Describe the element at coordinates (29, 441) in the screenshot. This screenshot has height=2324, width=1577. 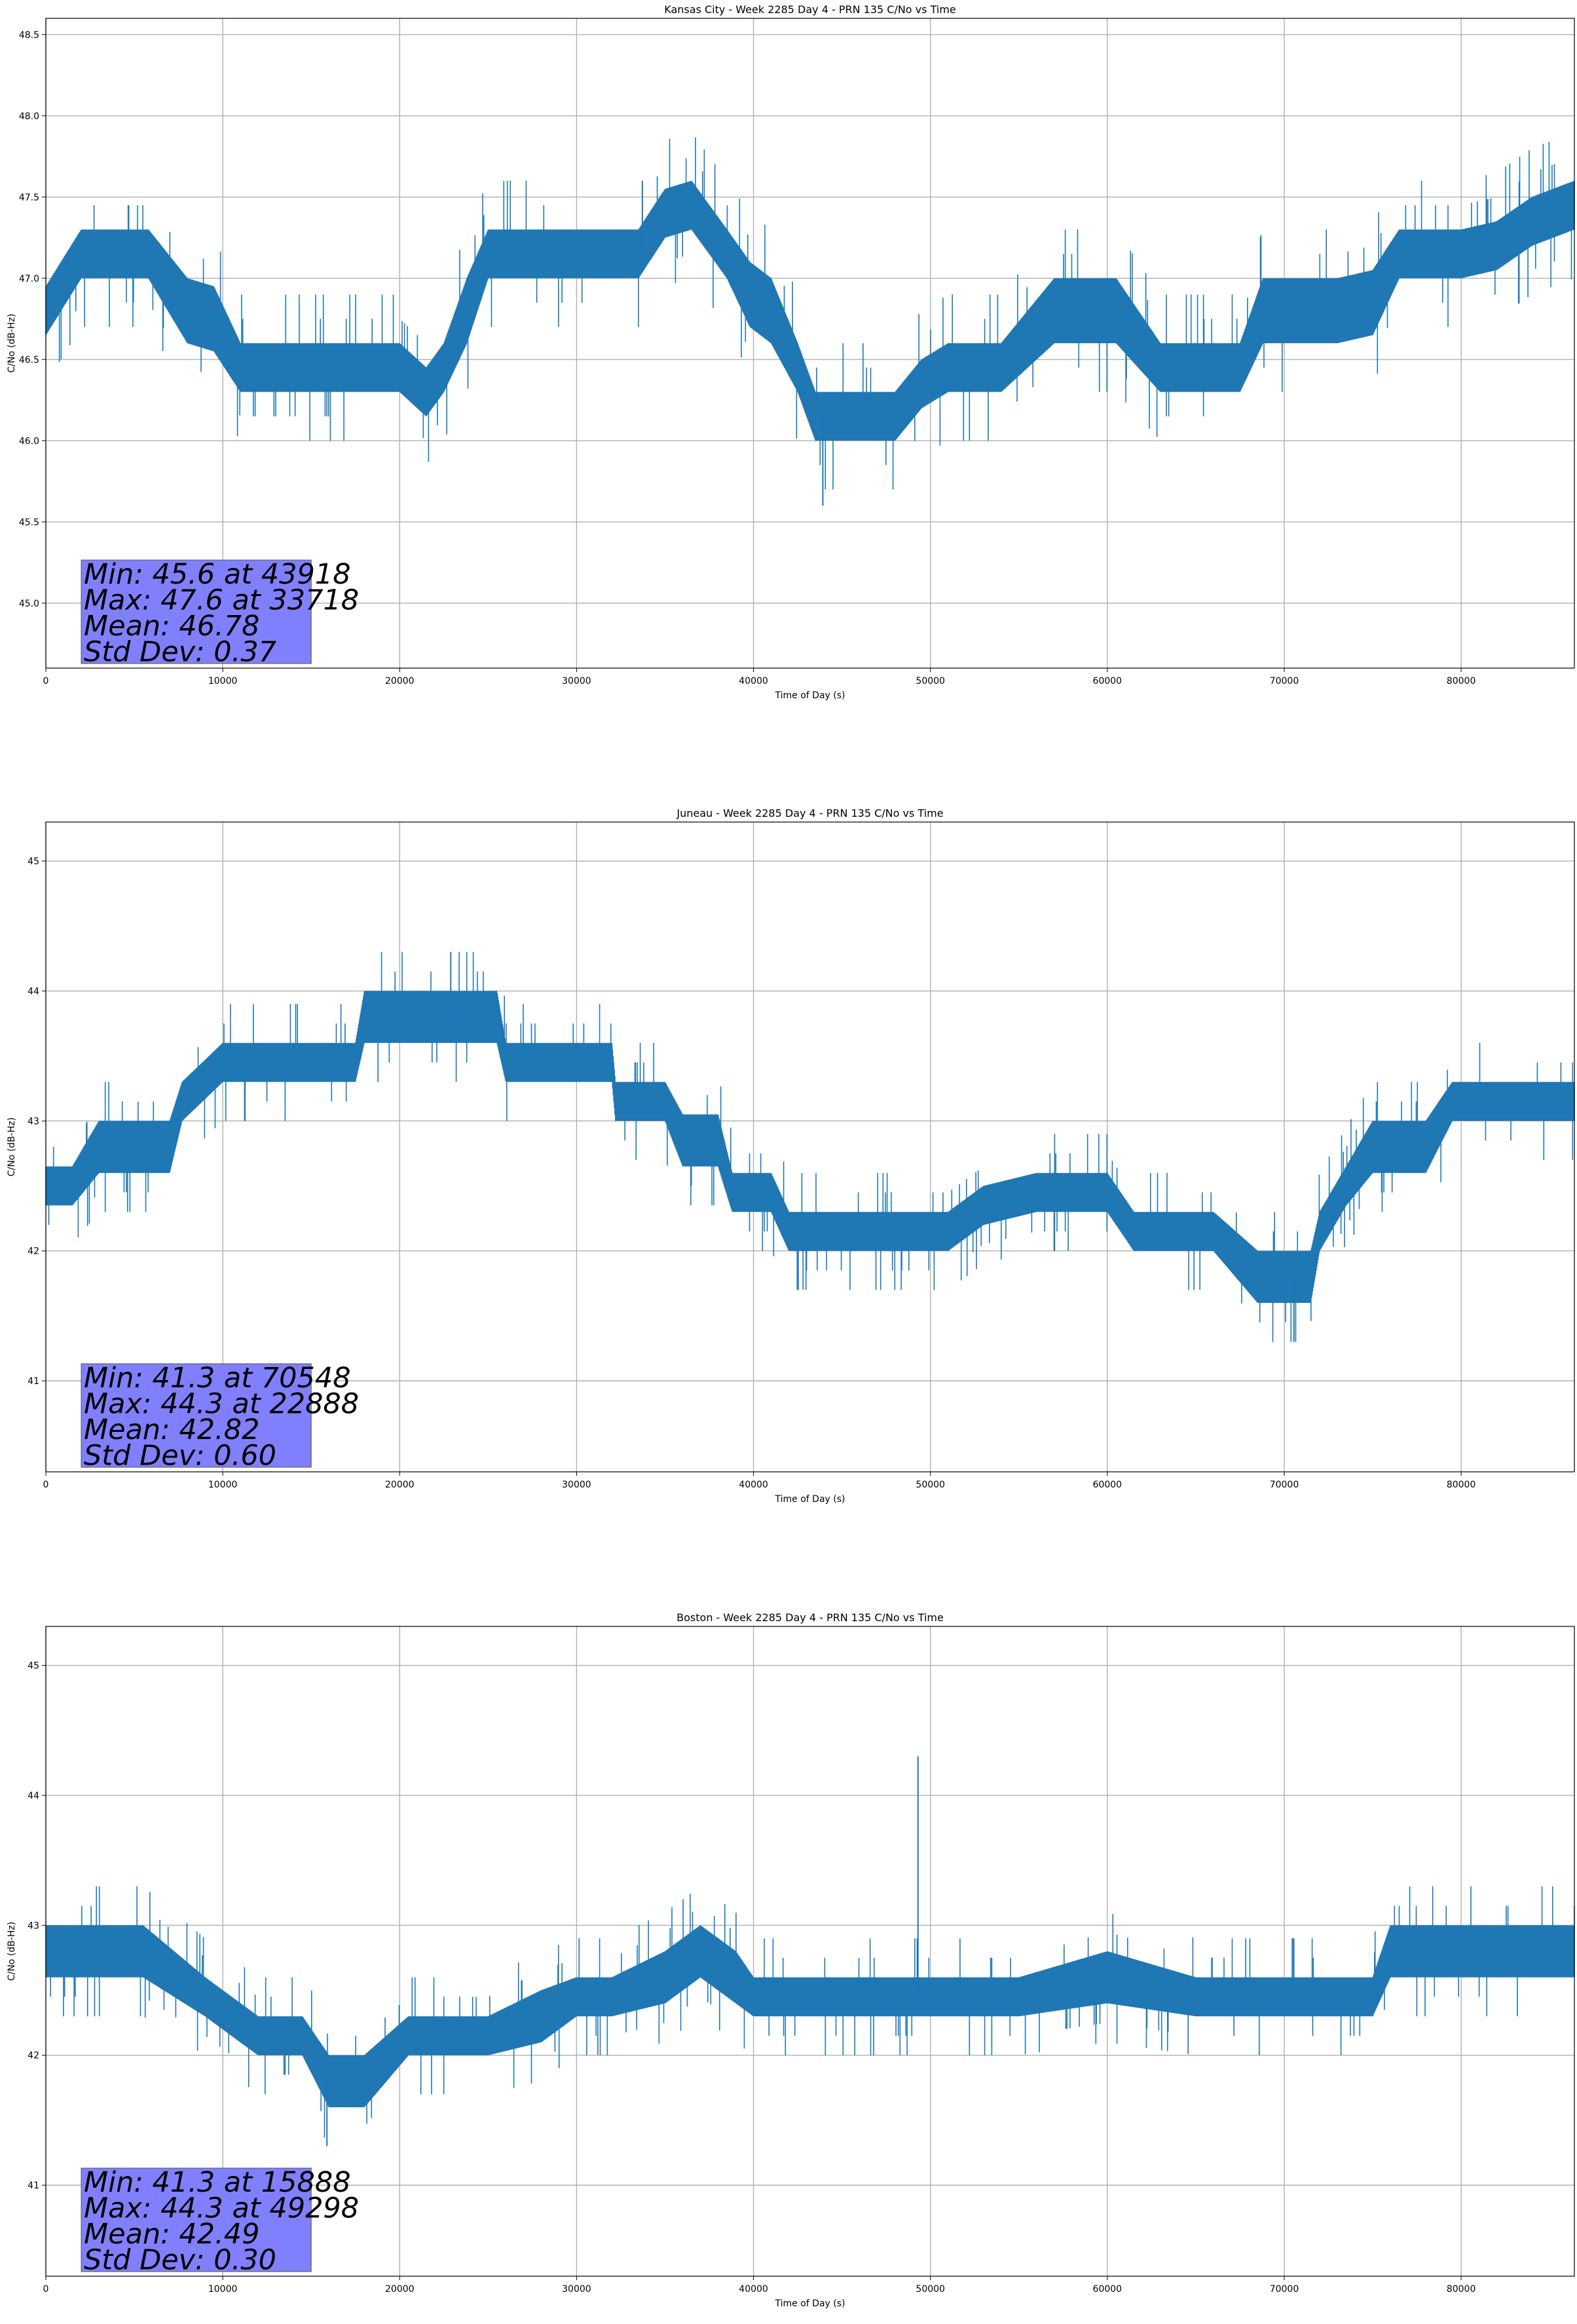
I see `y-tick-label: 46.0` at that location.